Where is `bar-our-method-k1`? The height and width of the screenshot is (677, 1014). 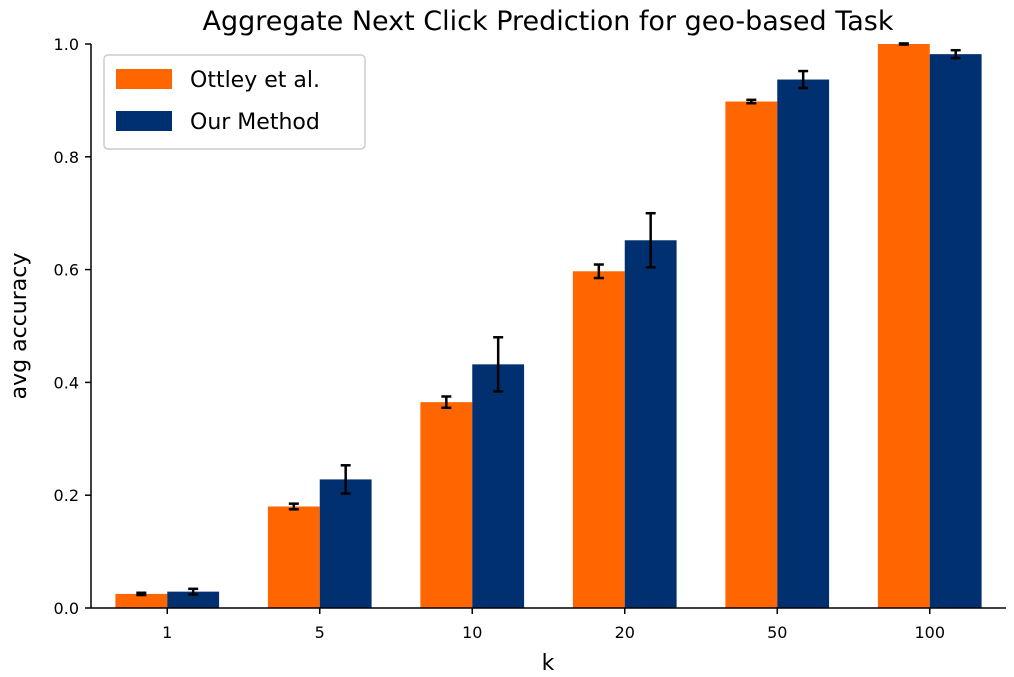
bar-our-method-k1 is located at coordinates (193, 599).